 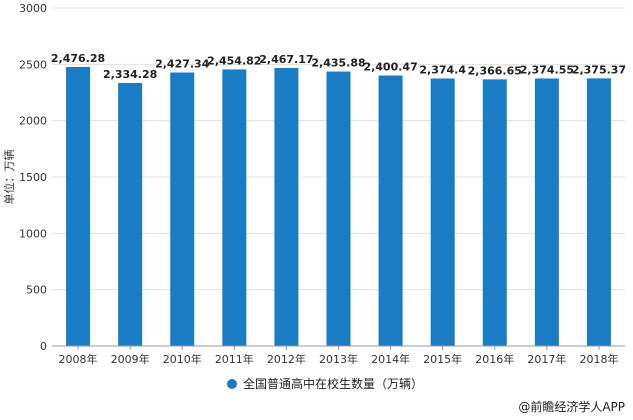 I want to click on y-axis-ticks: 0 500 1000 1500 2000 2500 3000, so click(x=33, y=177).